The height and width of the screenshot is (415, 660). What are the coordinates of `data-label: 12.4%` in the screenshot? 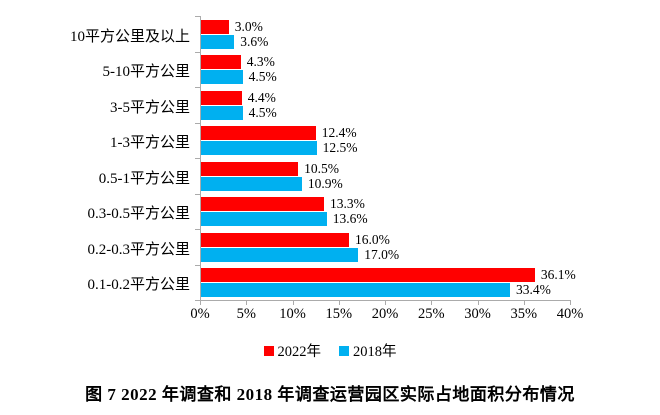 It's located at (339, 132).